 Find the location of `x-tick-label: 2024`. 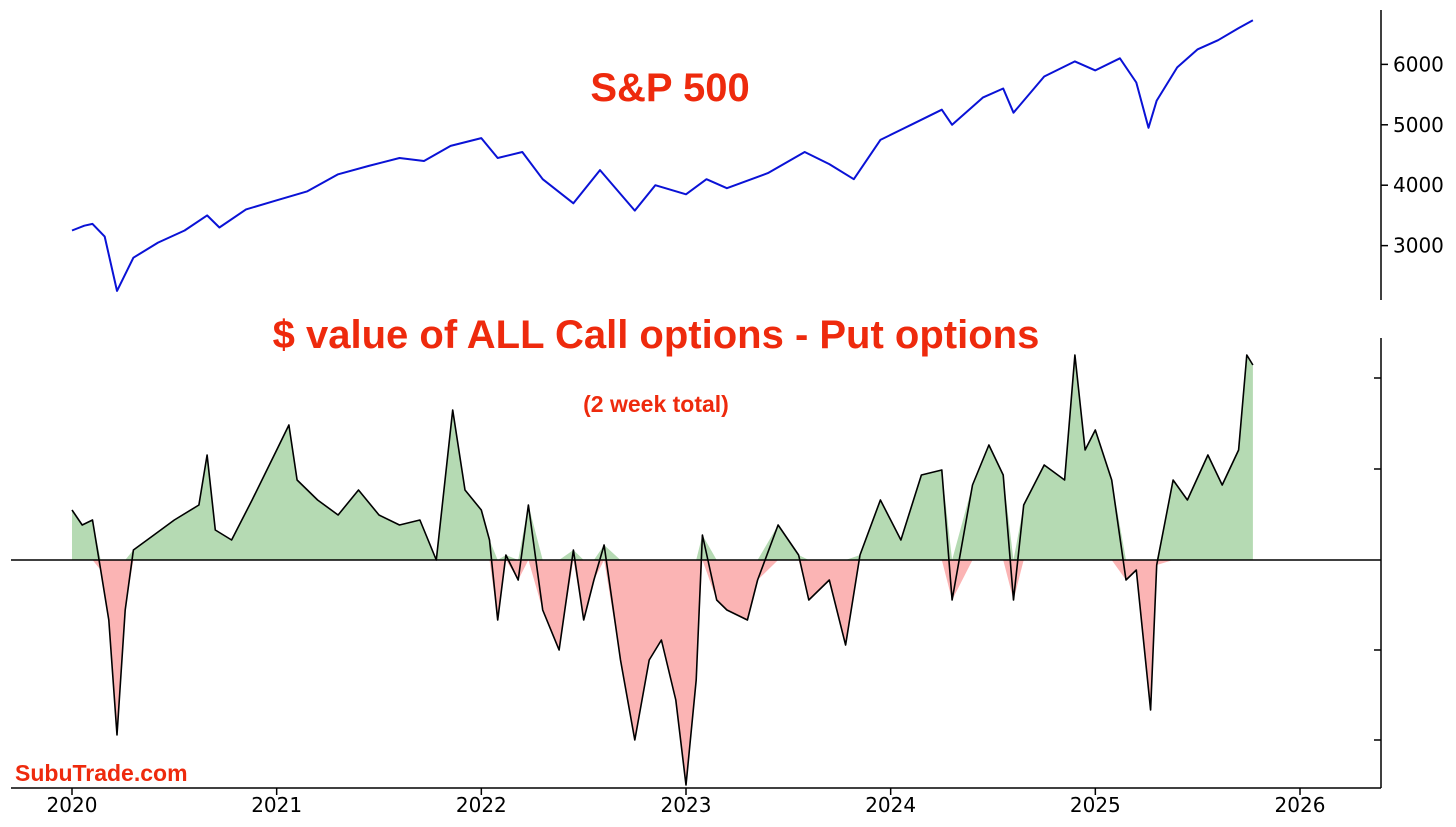

x-tick-label: 2024 is located at coordinates (890, 805).